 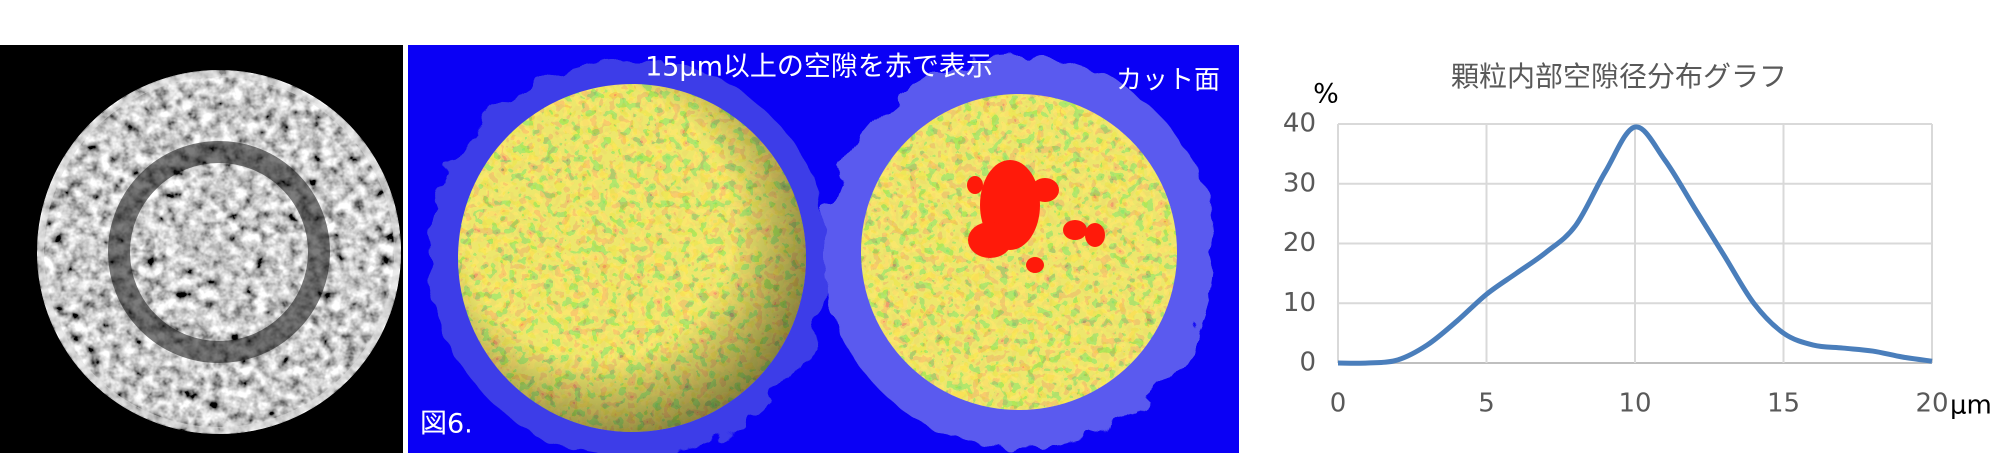 What do you see at coordinates (819, 67) in the screenshot?
I see `render-caption: 15μm以上の空隙を赤で表示` at bounding box center [819, 67].